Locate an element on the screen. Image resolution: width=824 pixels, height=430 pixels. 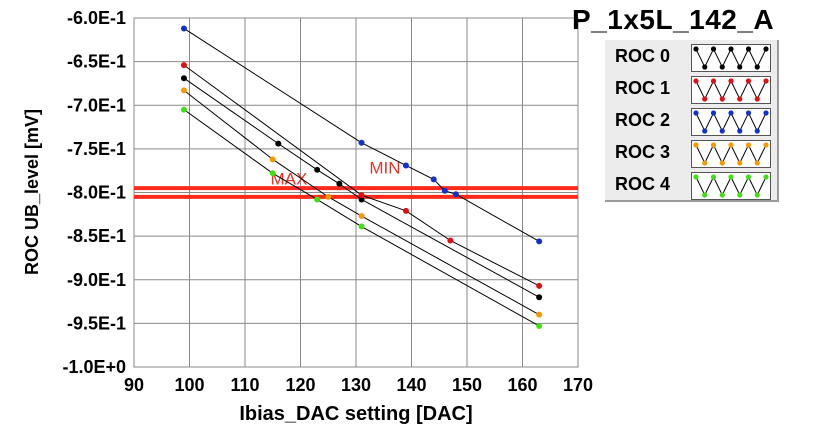
x-tick-label: 170 is located at coordinates (578, 385).